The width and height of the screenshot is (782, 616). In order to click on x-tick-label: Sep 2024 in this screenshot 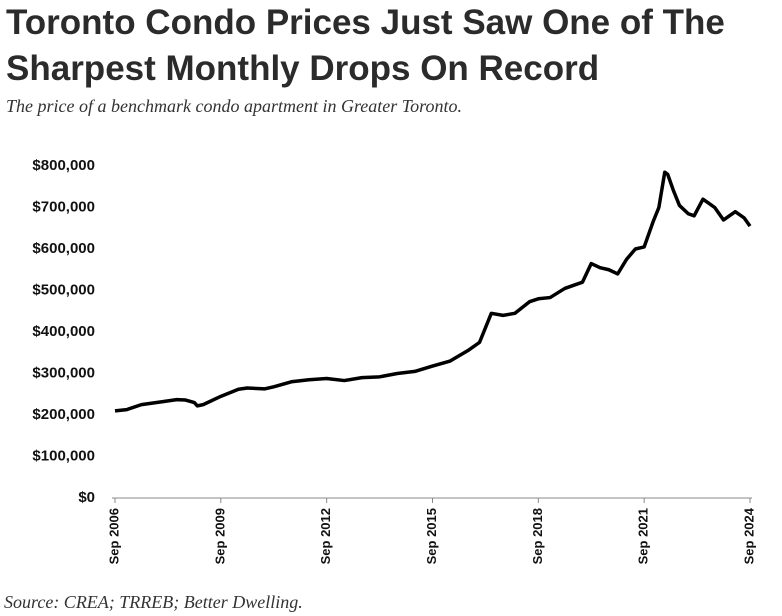, I will do `click(748, 535)`.